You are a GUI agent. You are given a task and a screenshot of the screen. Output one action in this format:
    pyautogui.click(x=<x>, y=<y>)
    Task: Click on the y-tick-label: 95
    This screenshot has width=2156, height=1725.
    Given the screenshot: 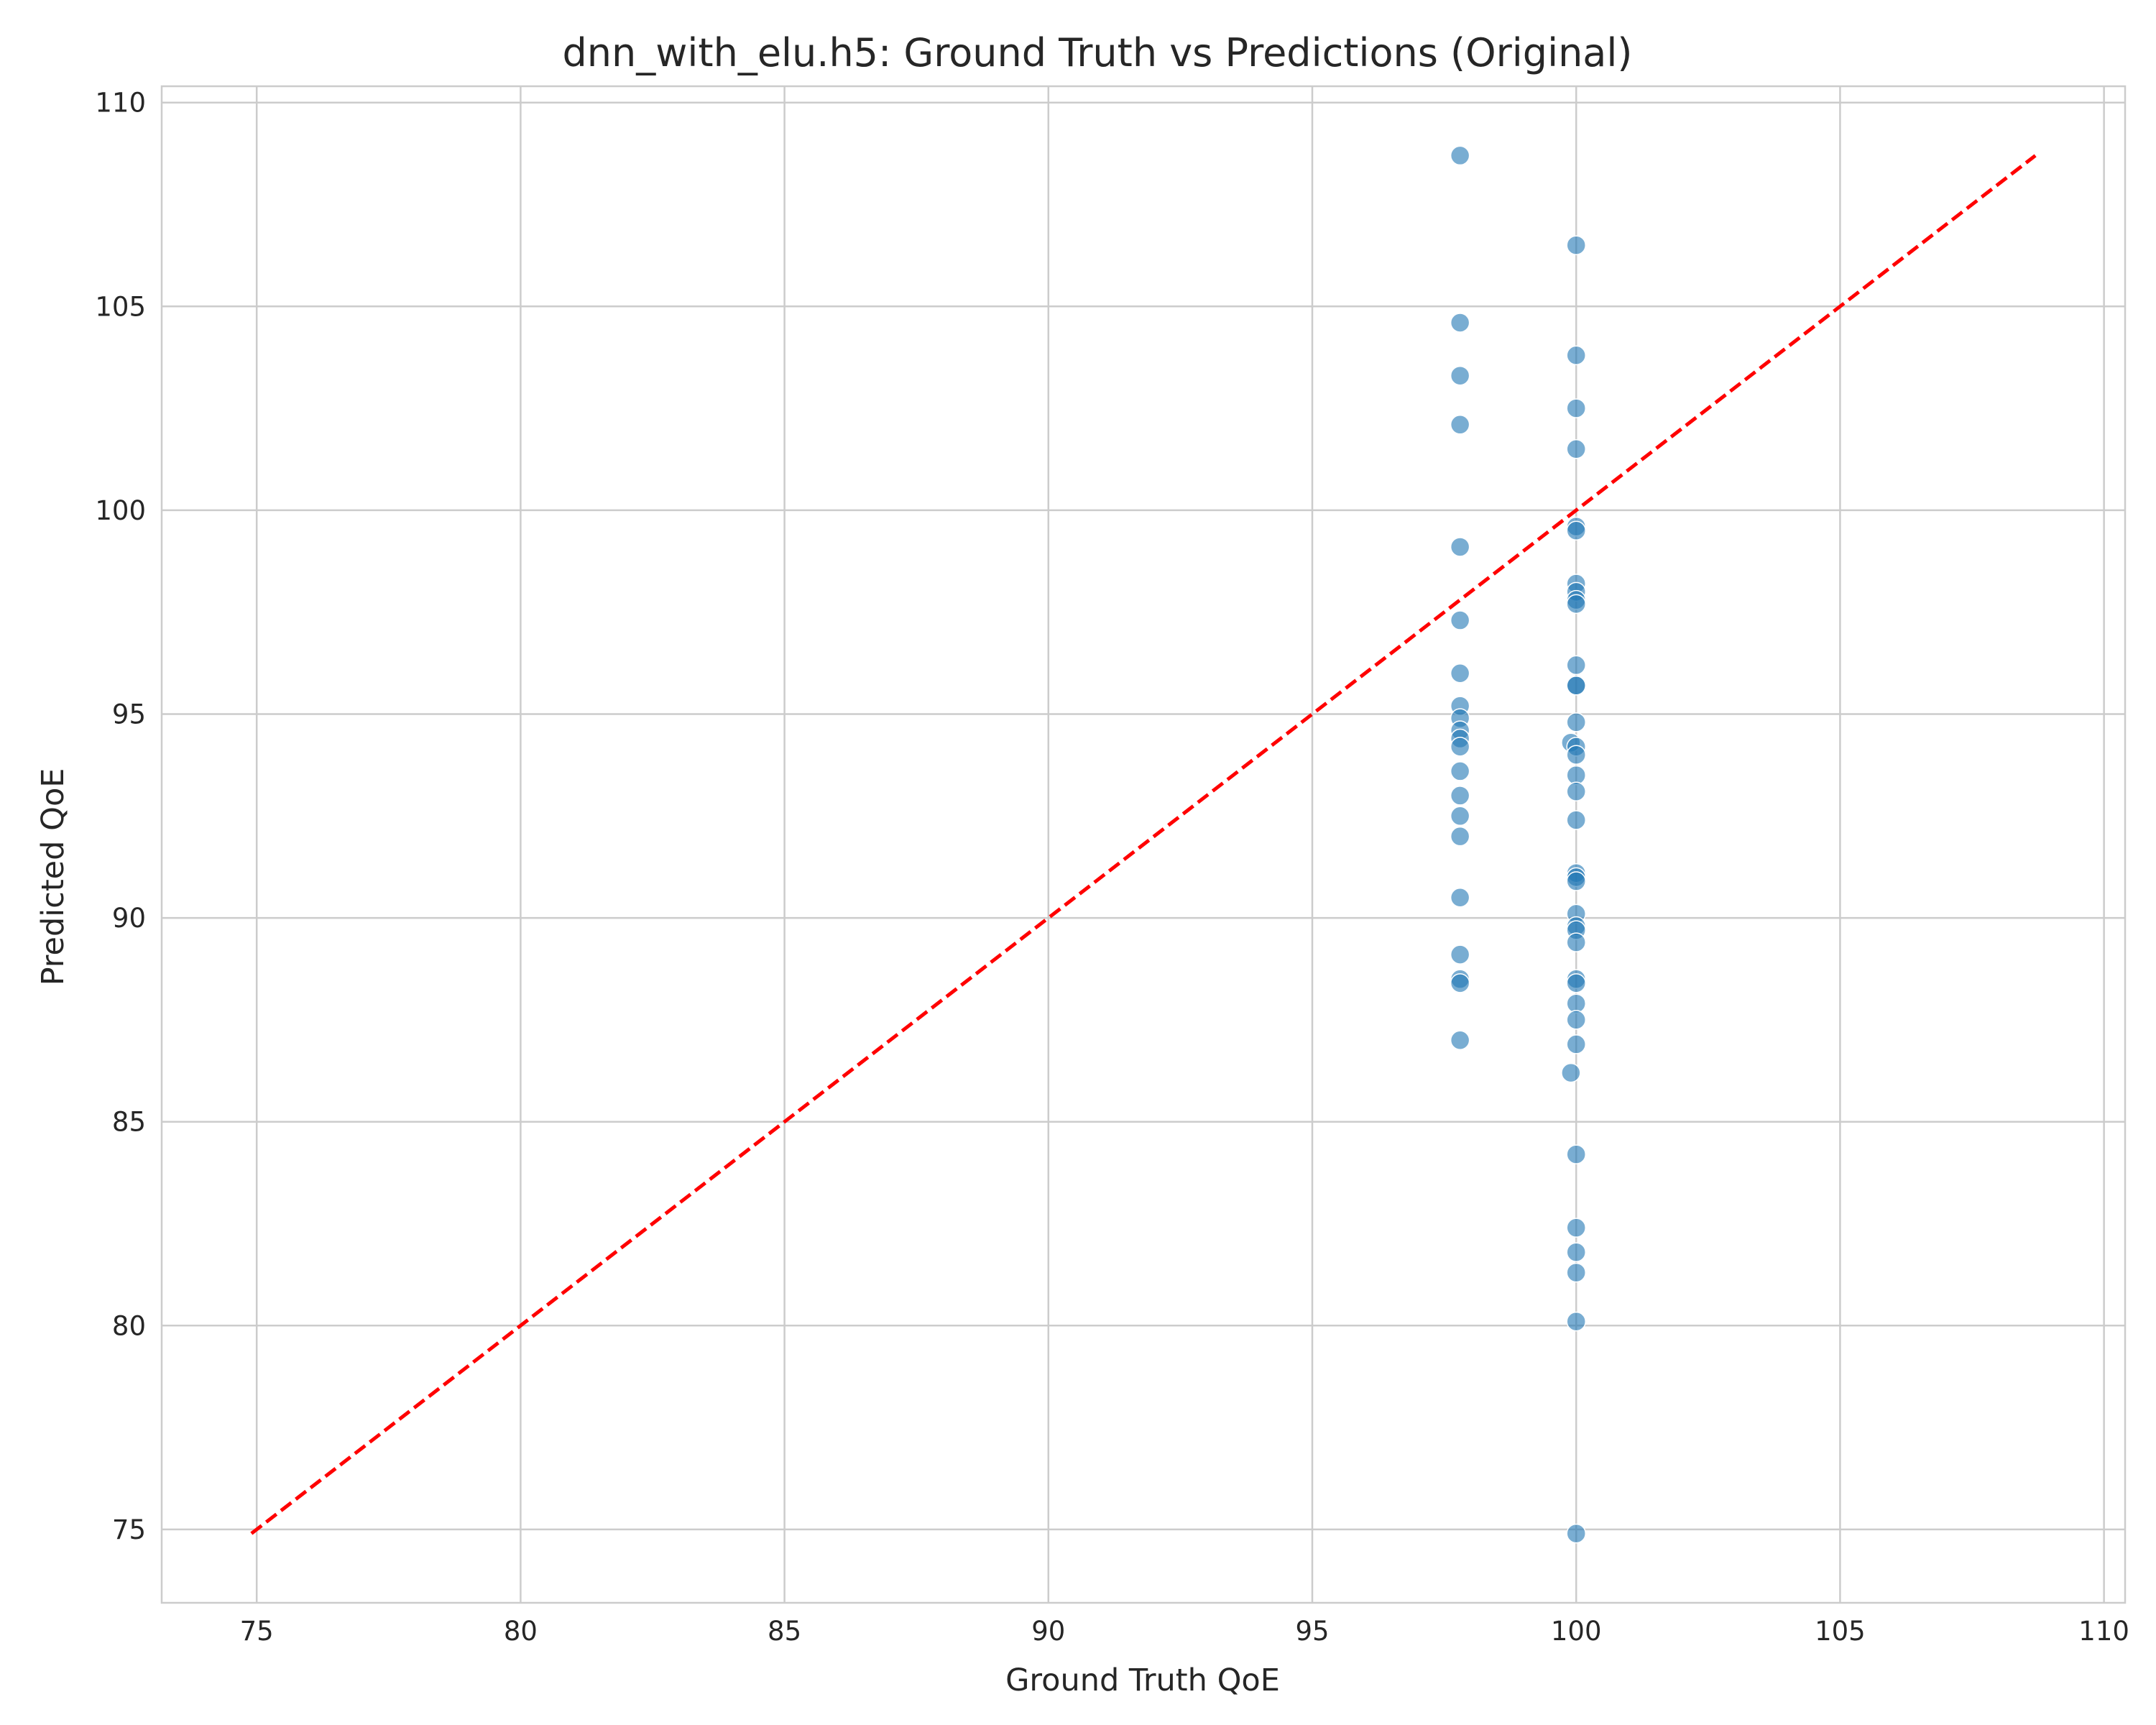 What is the action you would take?
    pyautogui.click(x=129, y=714)
    